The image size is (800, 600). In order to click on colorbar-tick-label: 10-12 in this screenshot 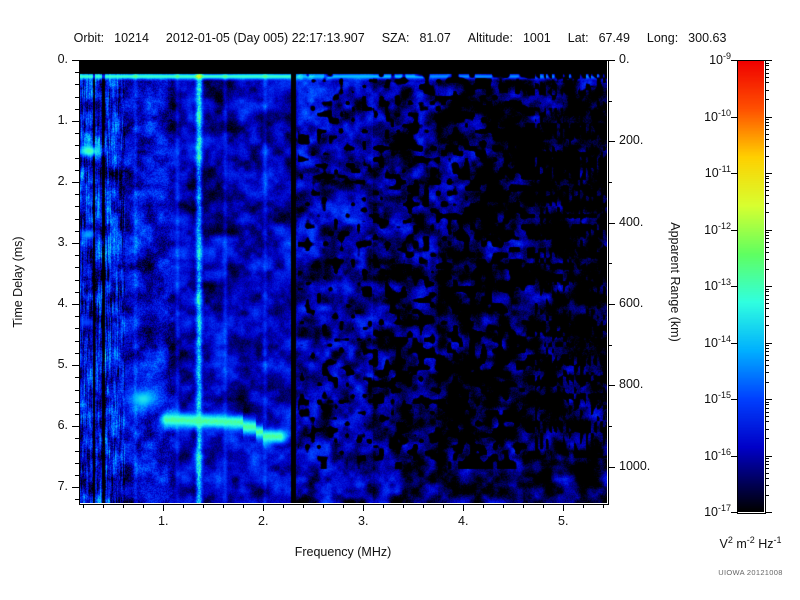, I will do `click(717, 228)`.